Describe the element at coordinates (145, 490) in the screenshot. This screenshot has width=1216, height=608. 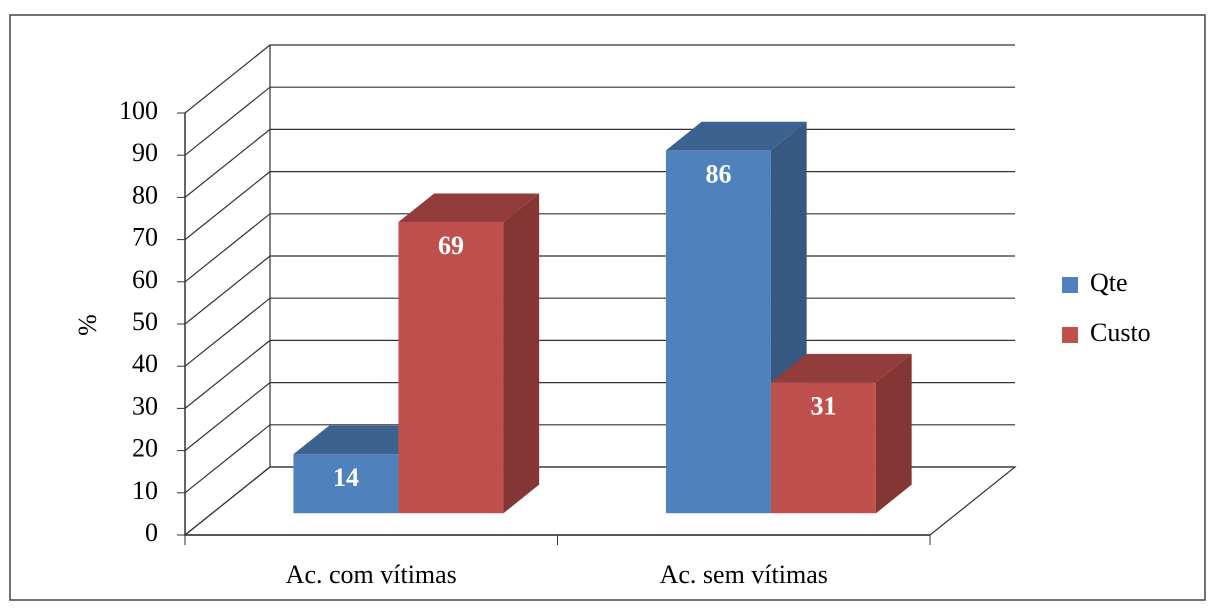
I see `y-tick-label: 10` at that location.